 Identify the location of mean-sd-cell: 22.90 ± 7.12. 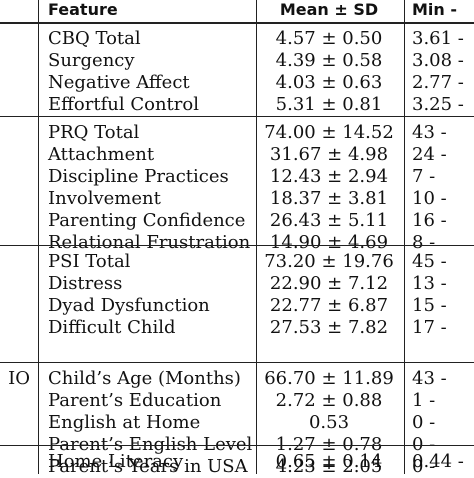
(329, 283).